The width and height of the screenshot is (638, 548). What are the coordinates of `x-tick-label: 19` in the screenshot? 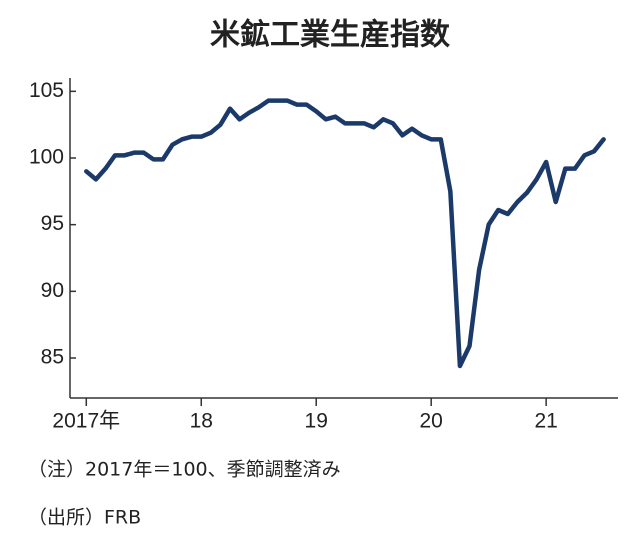 It's located at (316, 421).